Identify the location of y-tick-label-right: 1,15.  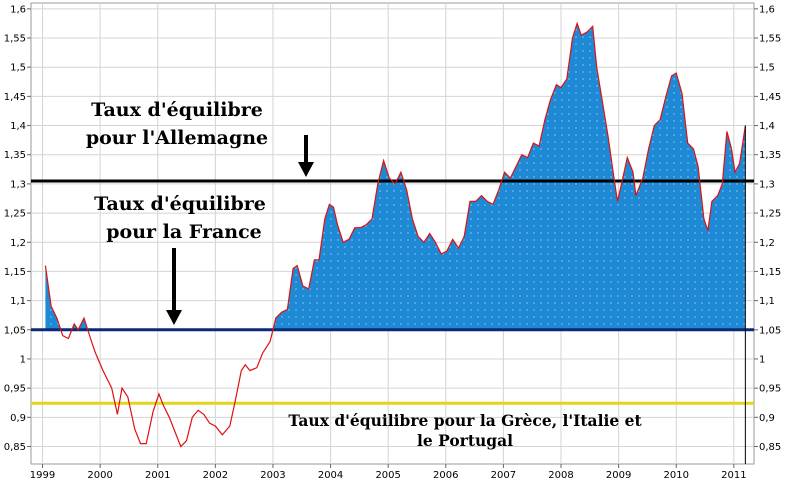
(770, 272).